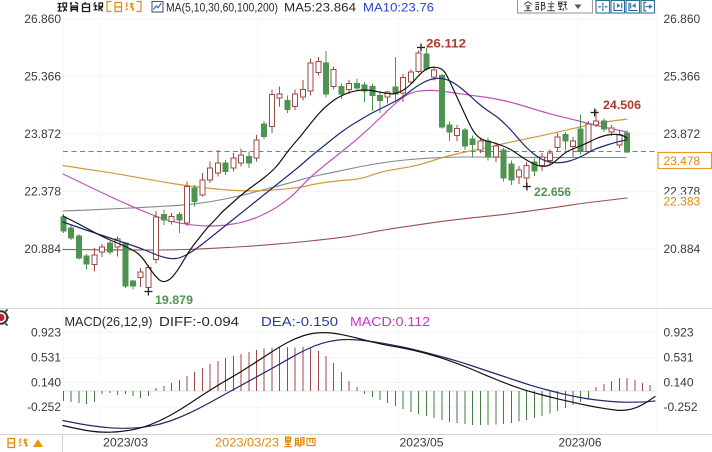 Image resolution: width=712 pixels, height=452 pixels. I want to click on svg-text: 22.656, so click(552, 192).